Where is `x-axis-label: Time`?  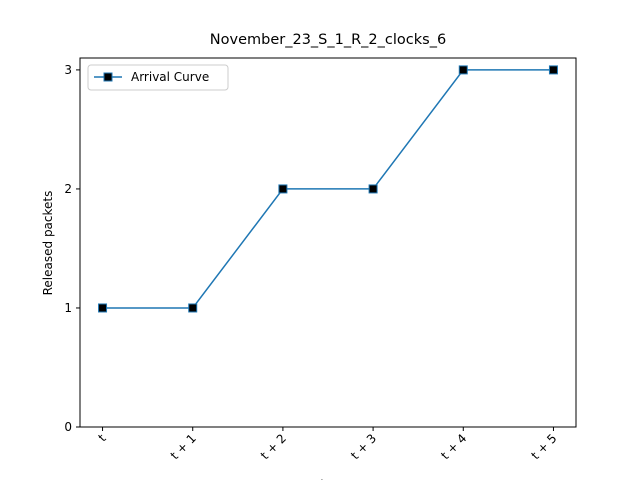 x-axis-label: Time is located at coordinates (327, 479).